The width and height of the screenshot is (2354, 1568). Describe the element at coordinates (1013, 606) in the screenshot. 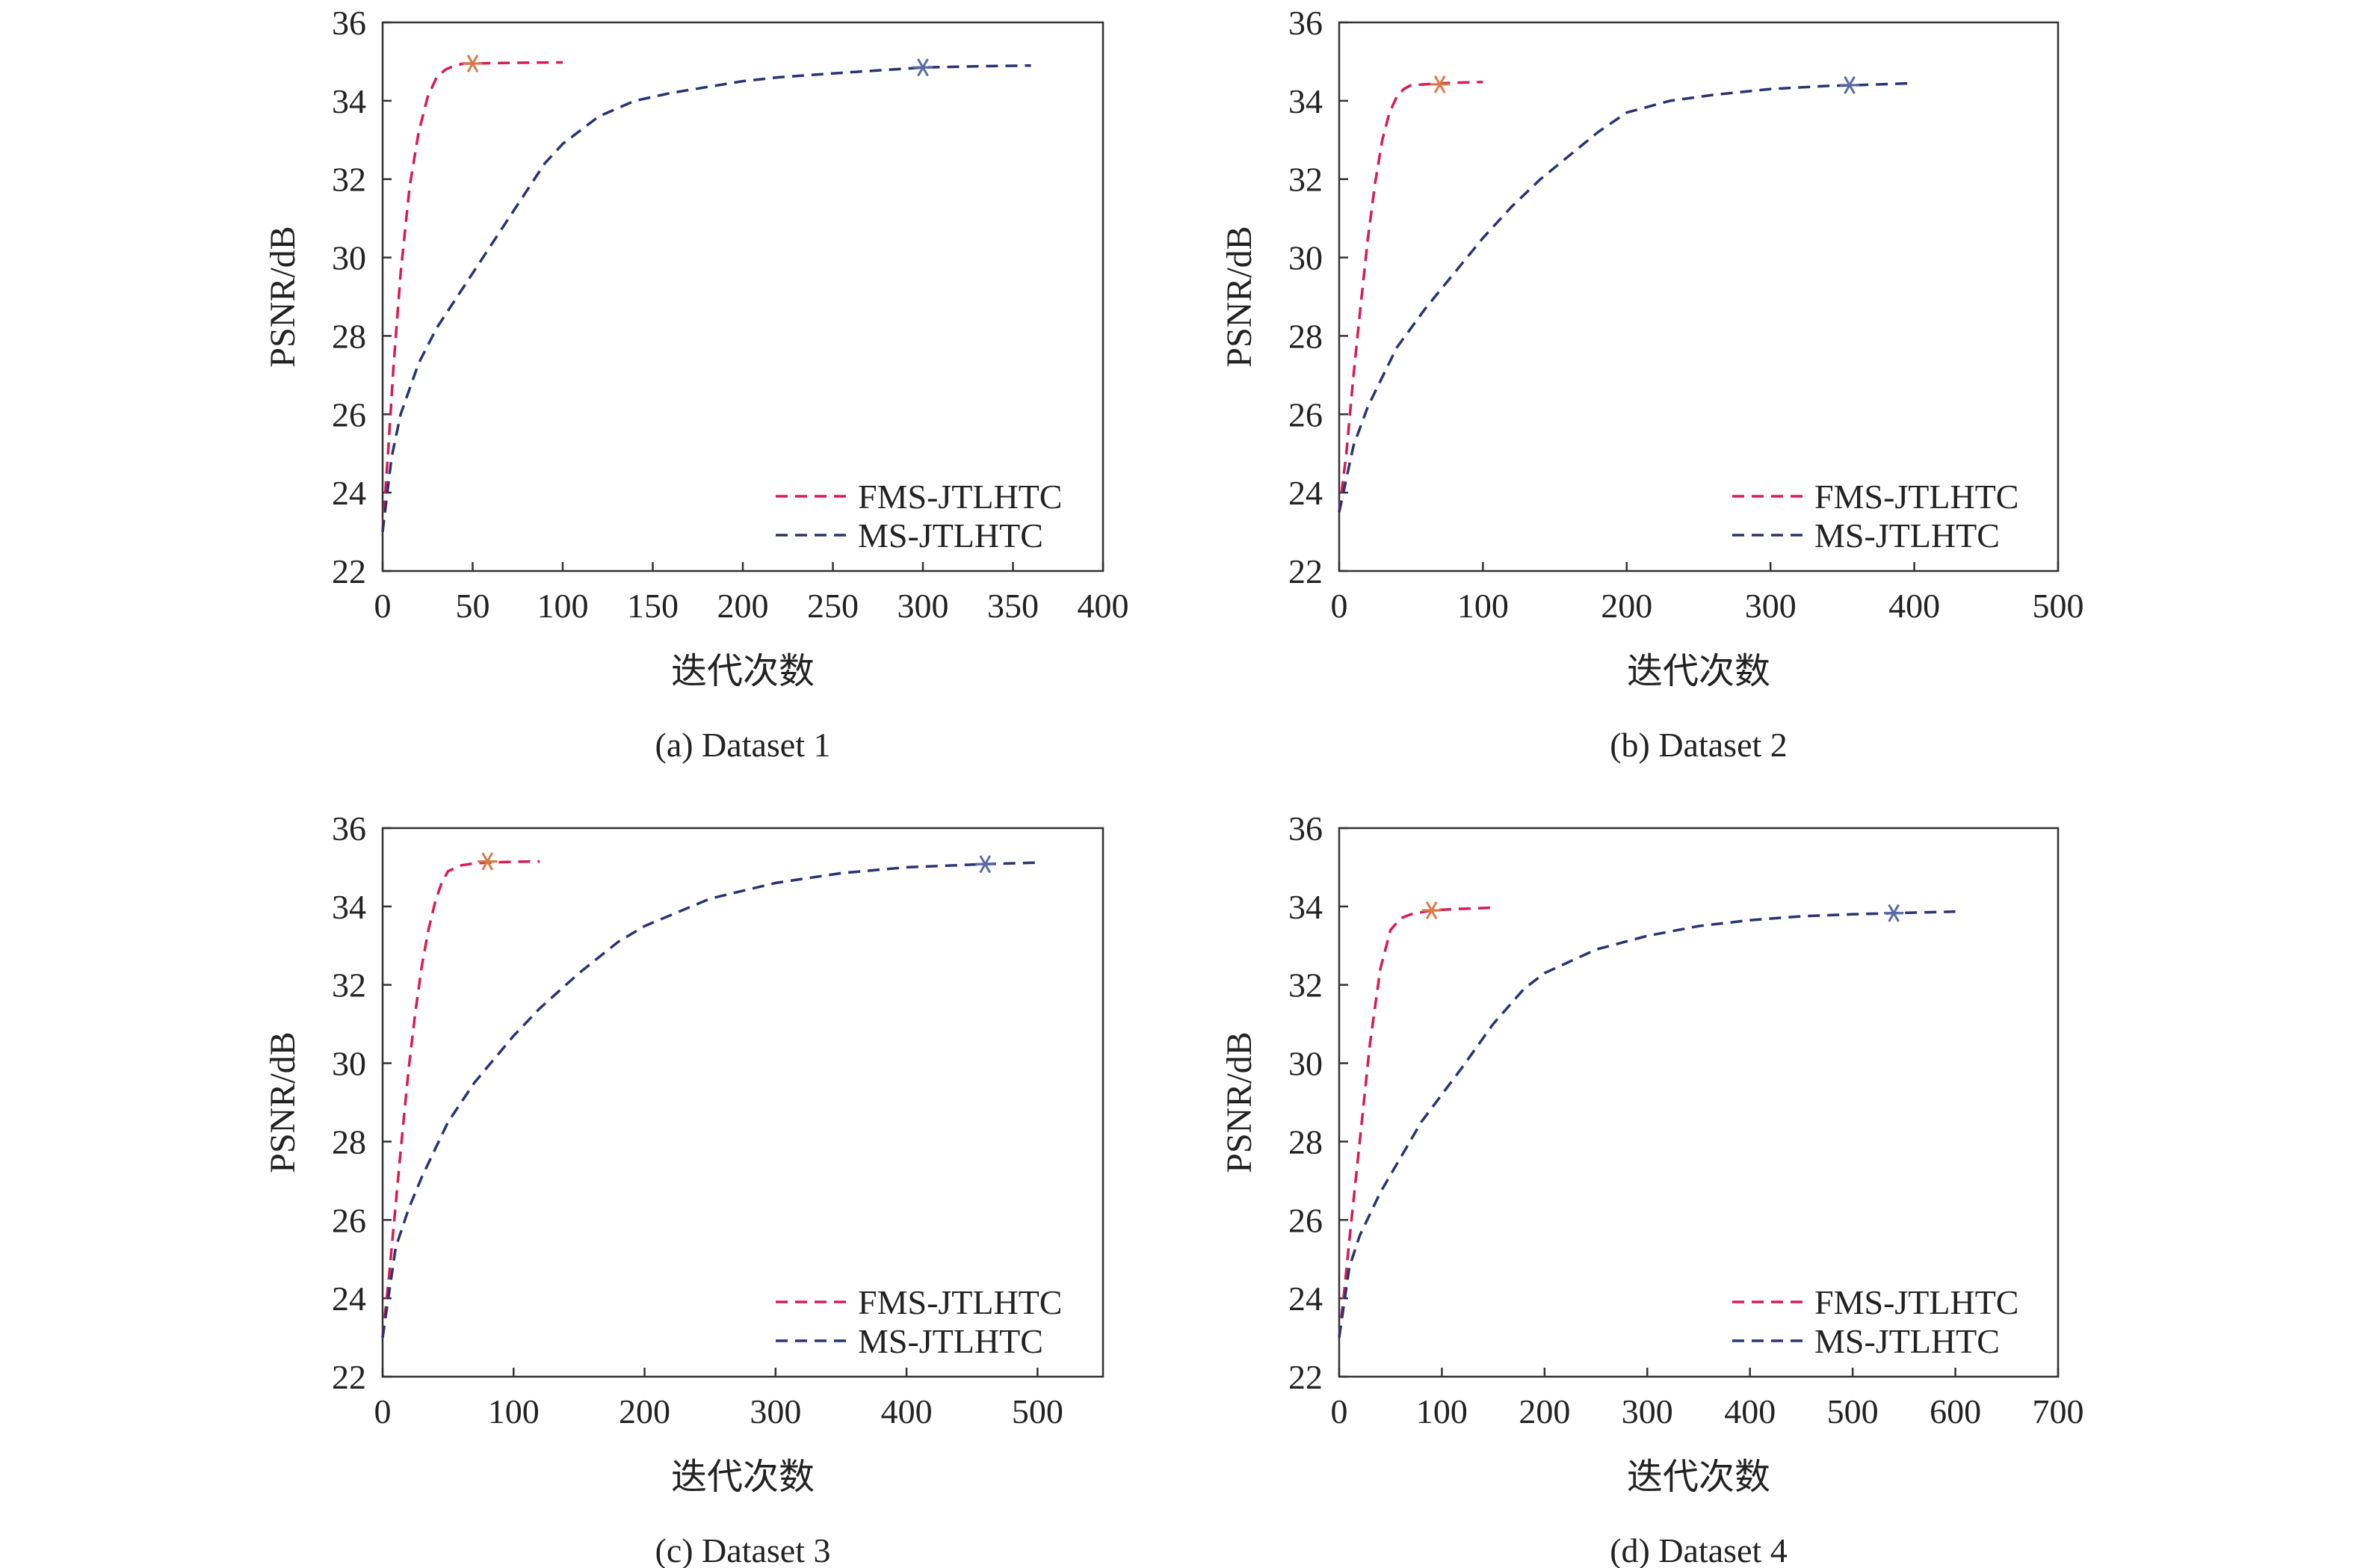

I see `x-tick-label: 350` at that location.